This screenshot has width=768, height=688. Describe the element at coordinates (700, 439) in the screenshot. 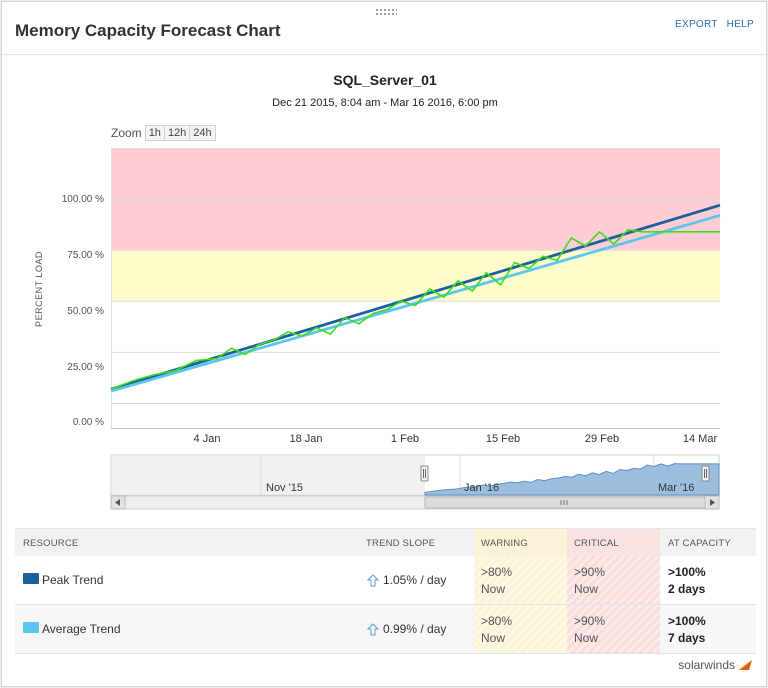

I see `x-tick-label: 14 Mar` at that location.